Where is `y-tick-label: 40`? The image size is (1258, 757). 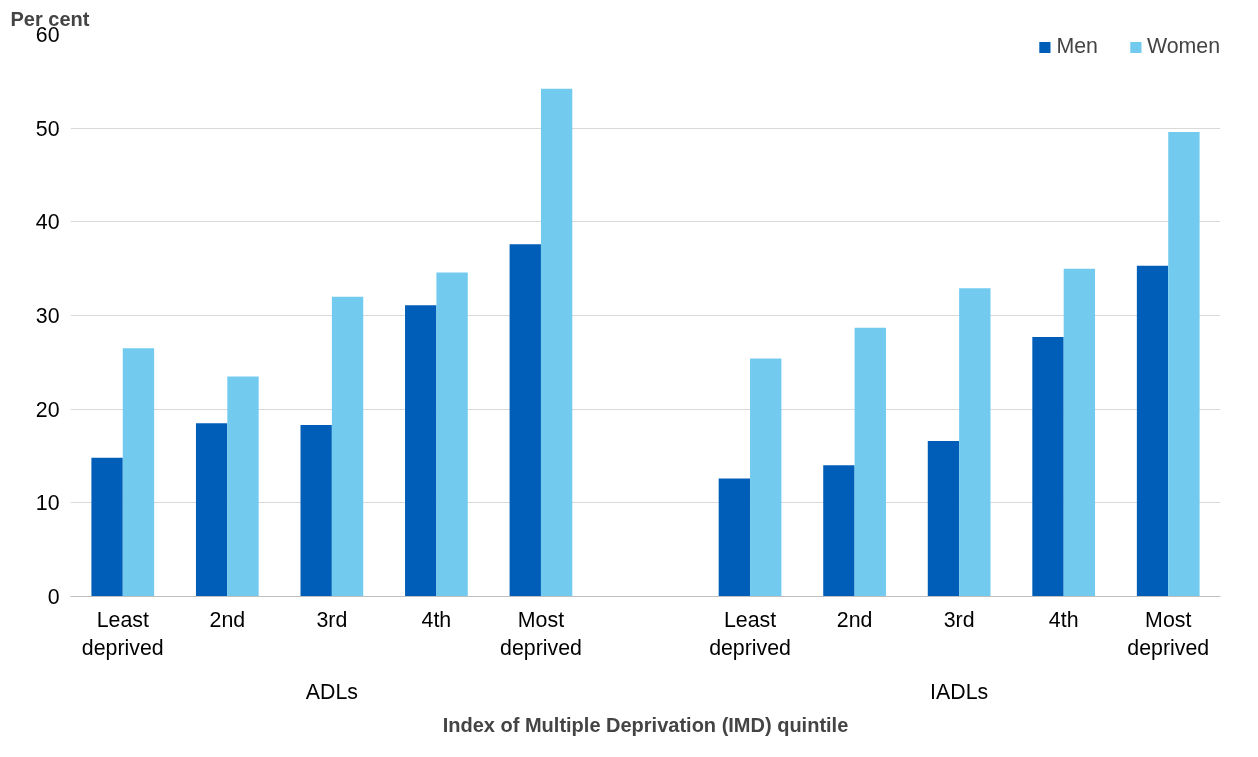 y-tick-label: 40 is located at coordinates (47, 222).